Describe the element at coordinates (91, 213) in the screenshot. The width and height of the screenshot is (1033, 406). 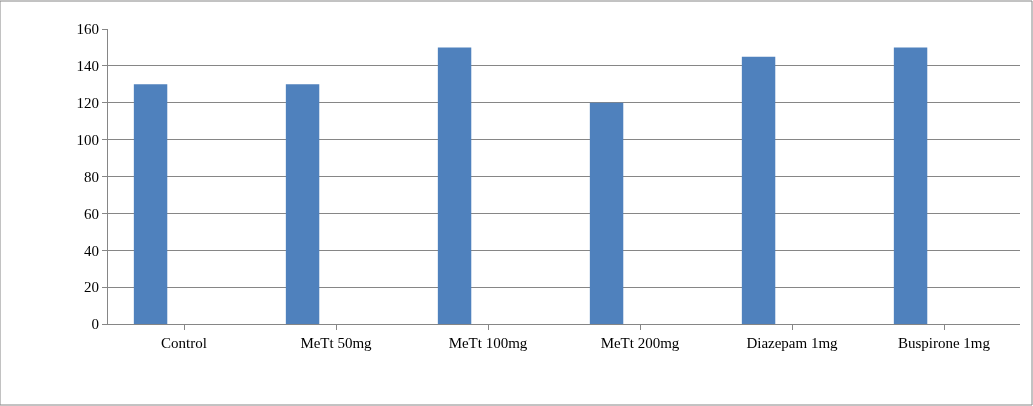
I see `y-tick-label: 60` at that location.